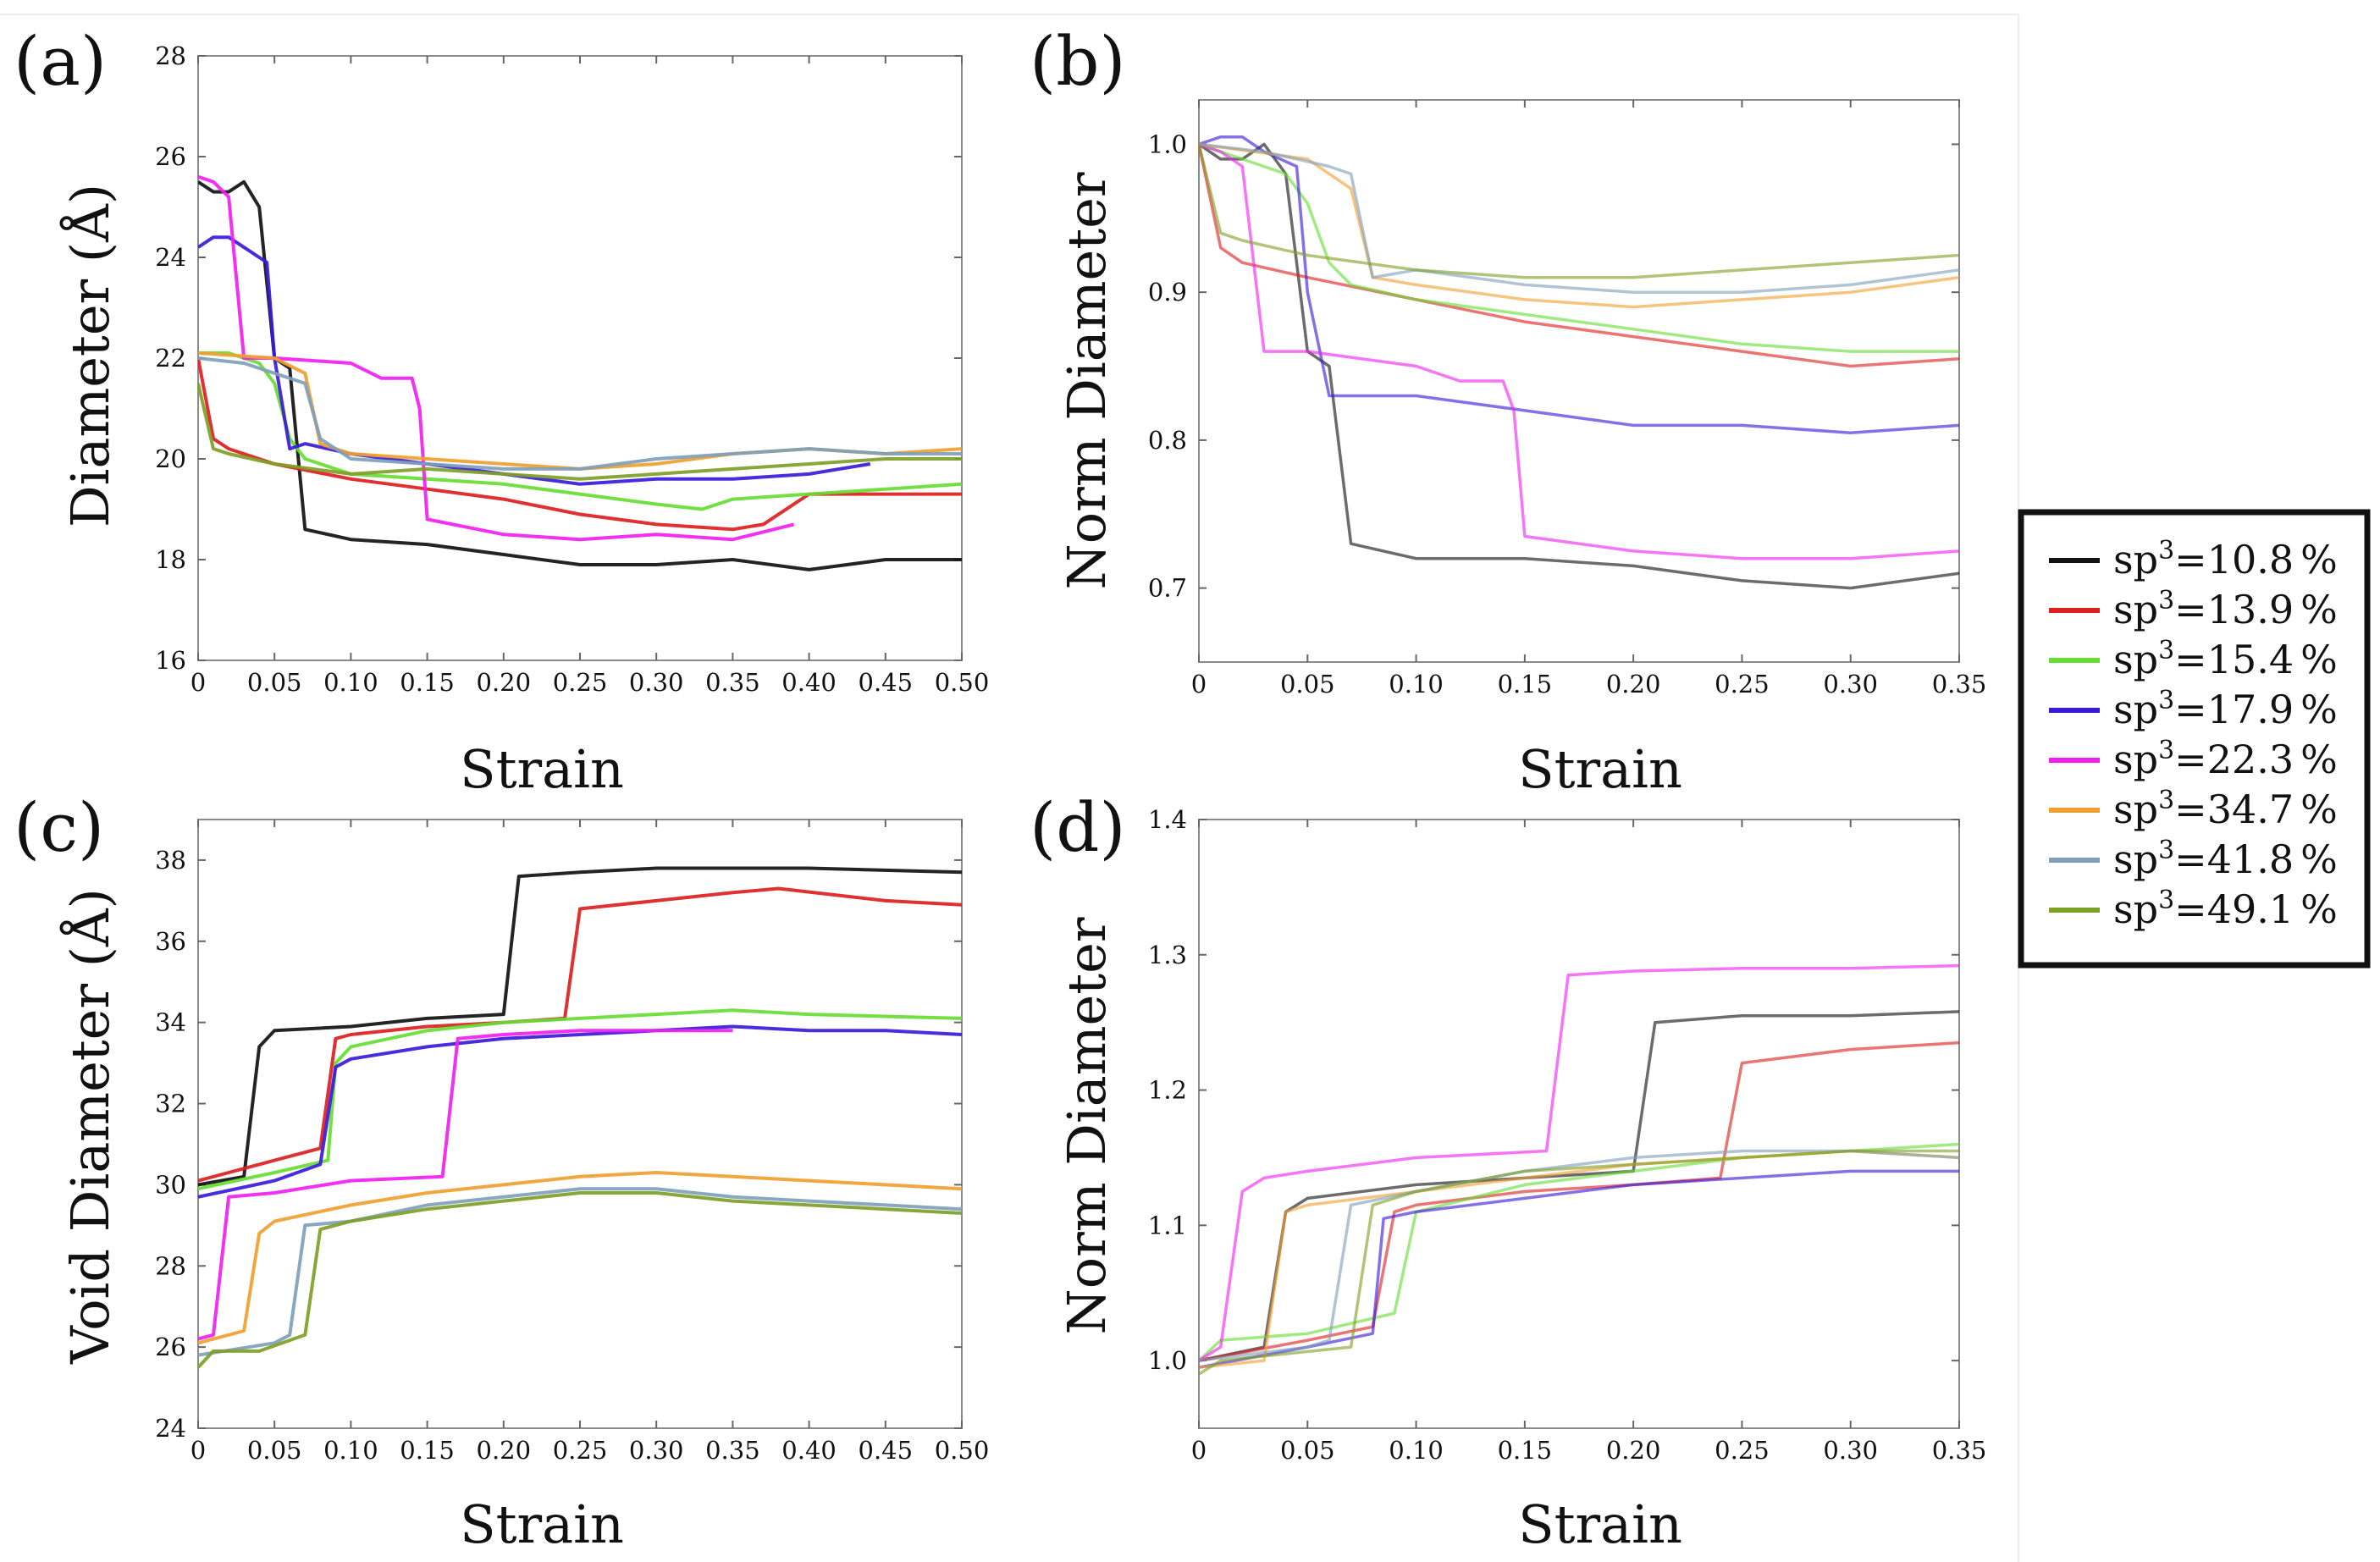 Image resolution: width=2380 pixels, height=1562 pixels. I want to click on x-tick-label: 0.50, so click(962, 1451).